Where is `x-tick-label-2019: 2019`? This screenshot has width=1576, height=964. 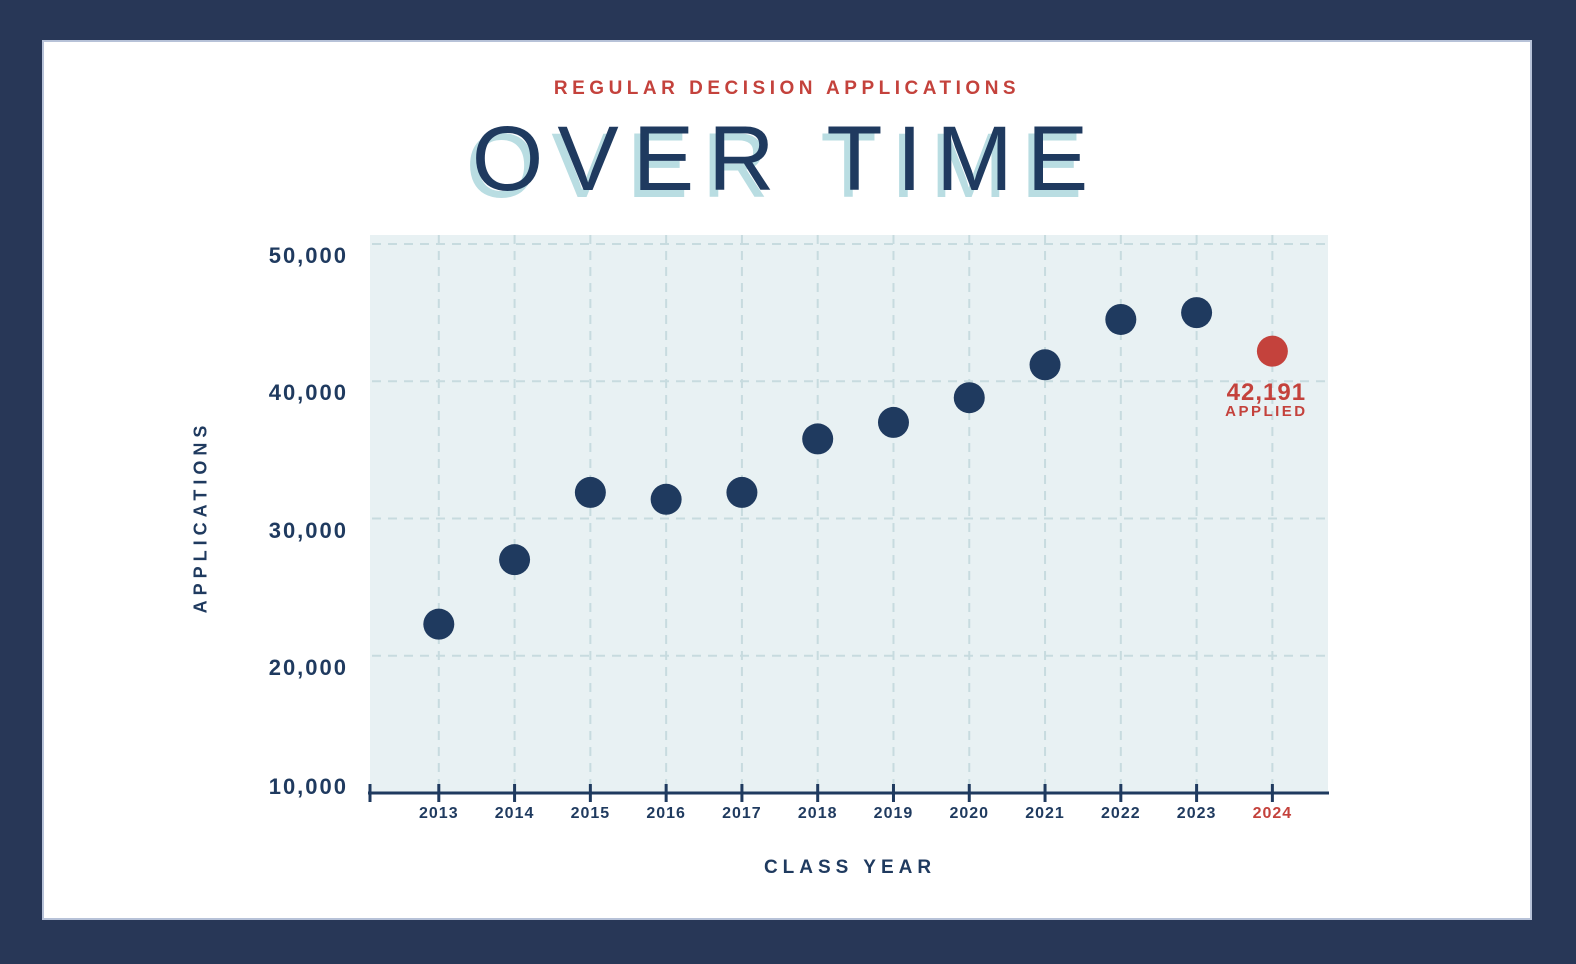
x-tick-label-2019: 2019 is located at coordinates (893, 813).